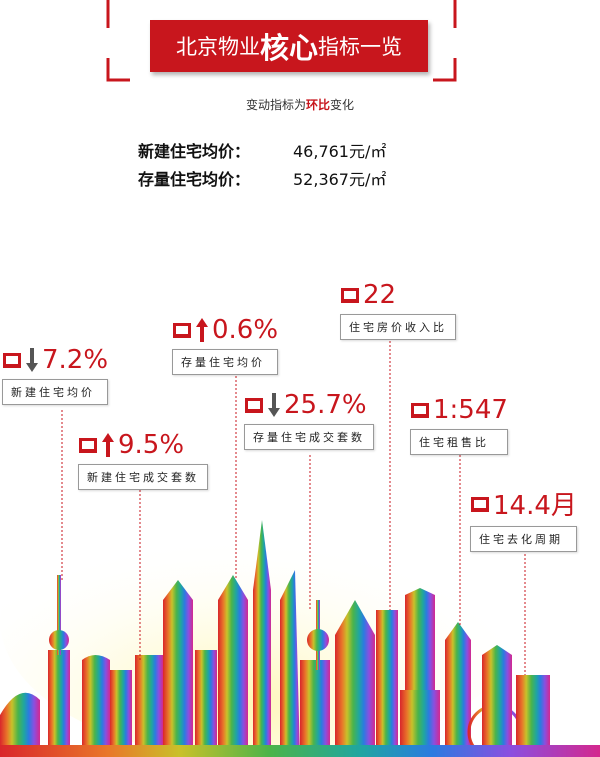 This screenshot has width=600, height=757. What do you see at coordinates (340, 151) in the screenshot?
I see `price-value: 46,761元/㎡` at bounding box center [340, 151].